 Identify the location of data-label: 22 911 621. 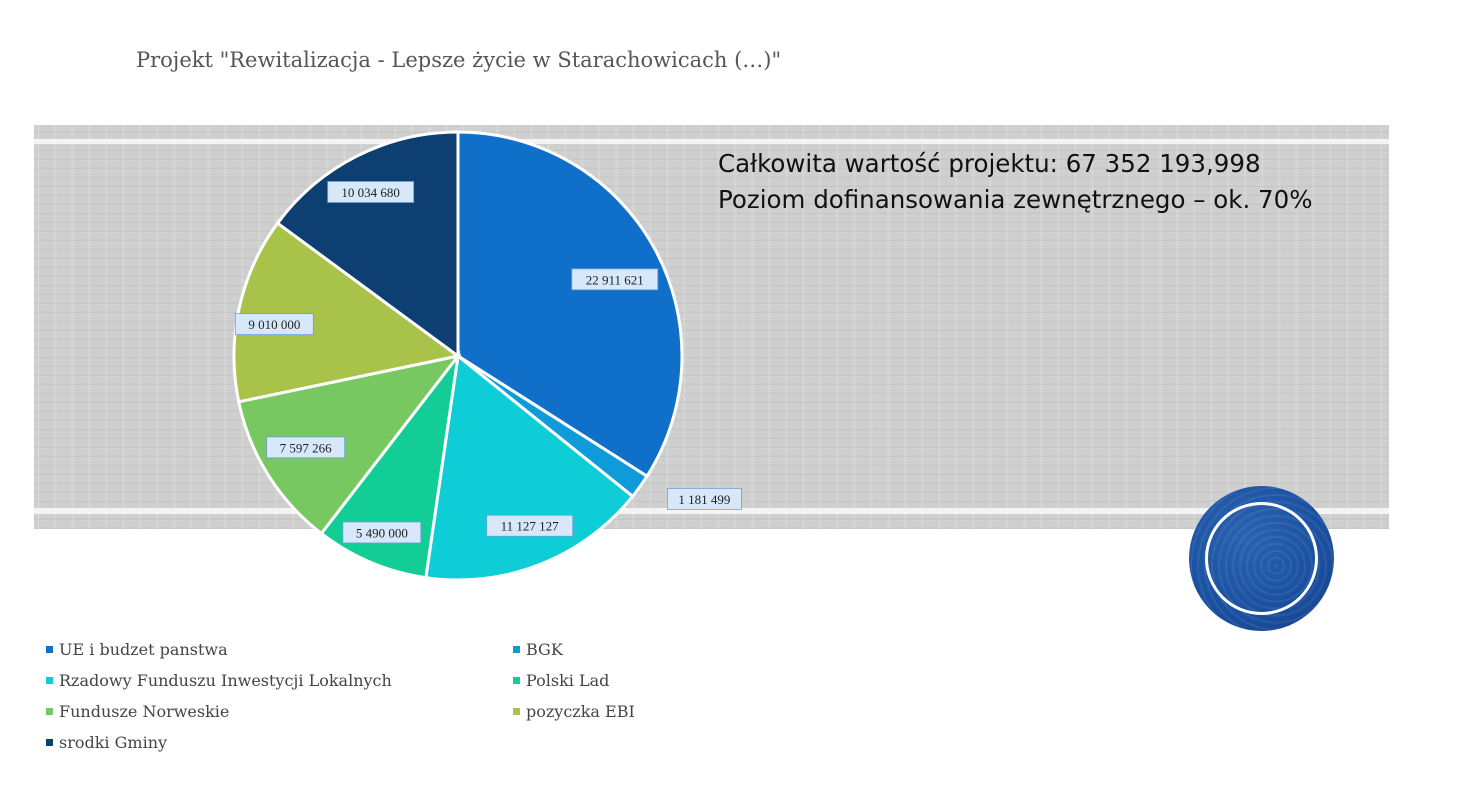
(615, 279).